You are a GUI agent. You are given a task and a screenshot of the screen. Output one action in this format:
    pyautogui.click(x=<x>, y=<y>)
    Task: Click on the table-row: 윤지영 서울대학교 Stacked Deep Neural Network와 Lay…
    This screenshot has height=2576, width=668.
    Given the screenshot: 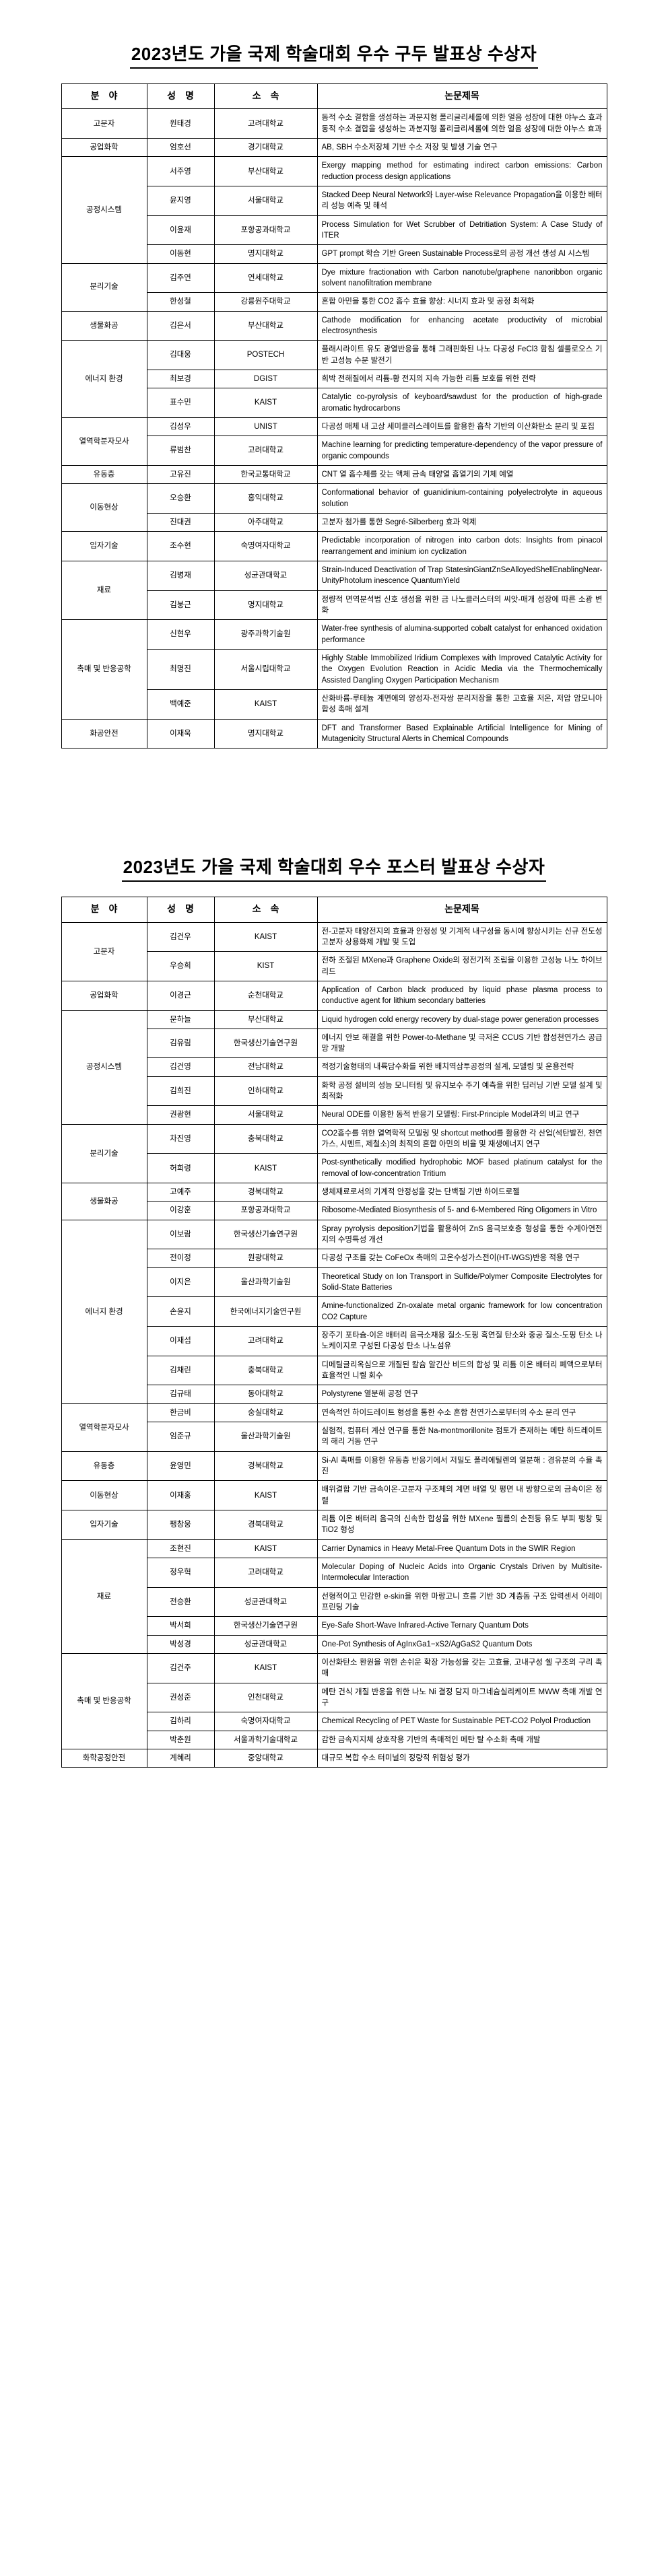 What is the action you would take?
    pyautogui.click(x=334, y=201)
    